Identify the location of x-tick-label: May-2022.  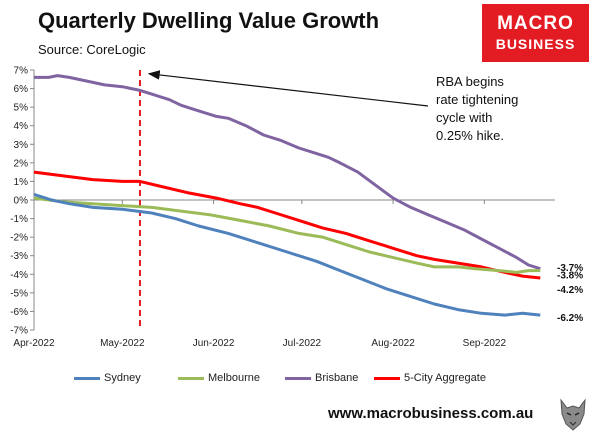
(122, 343).